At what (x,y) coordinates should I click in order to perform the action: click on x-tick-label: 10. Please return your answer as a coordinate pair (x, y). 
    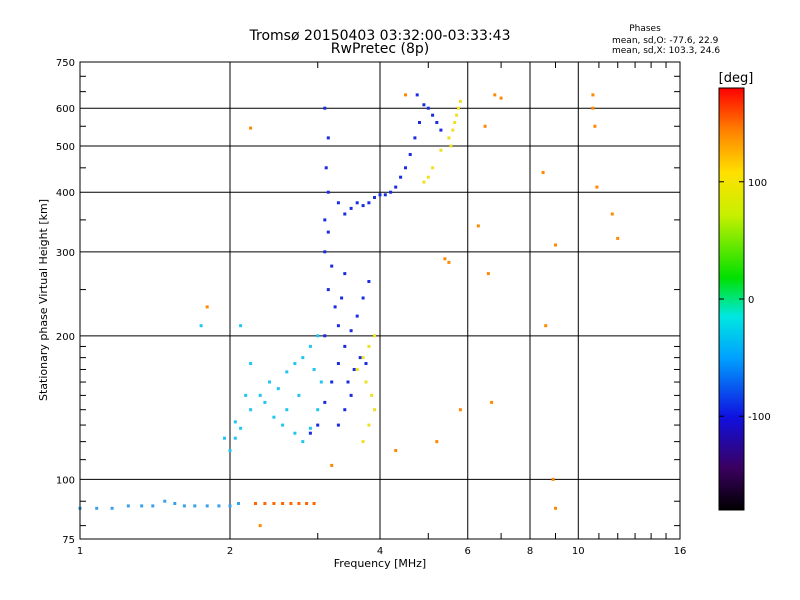
    Looking at the image, I should click on (578, 551).